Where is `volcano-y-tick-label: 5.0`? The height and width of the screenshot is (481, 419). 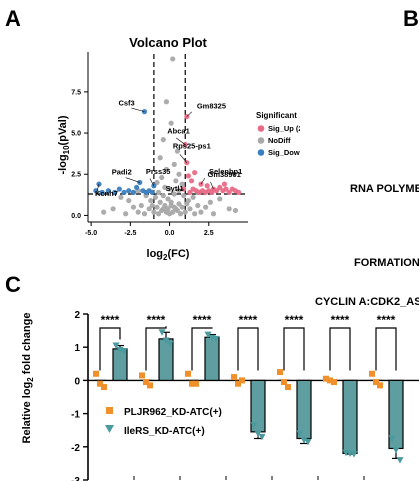
volcano-y-tick-label: 5.0 is located at coordinates (76, 134).